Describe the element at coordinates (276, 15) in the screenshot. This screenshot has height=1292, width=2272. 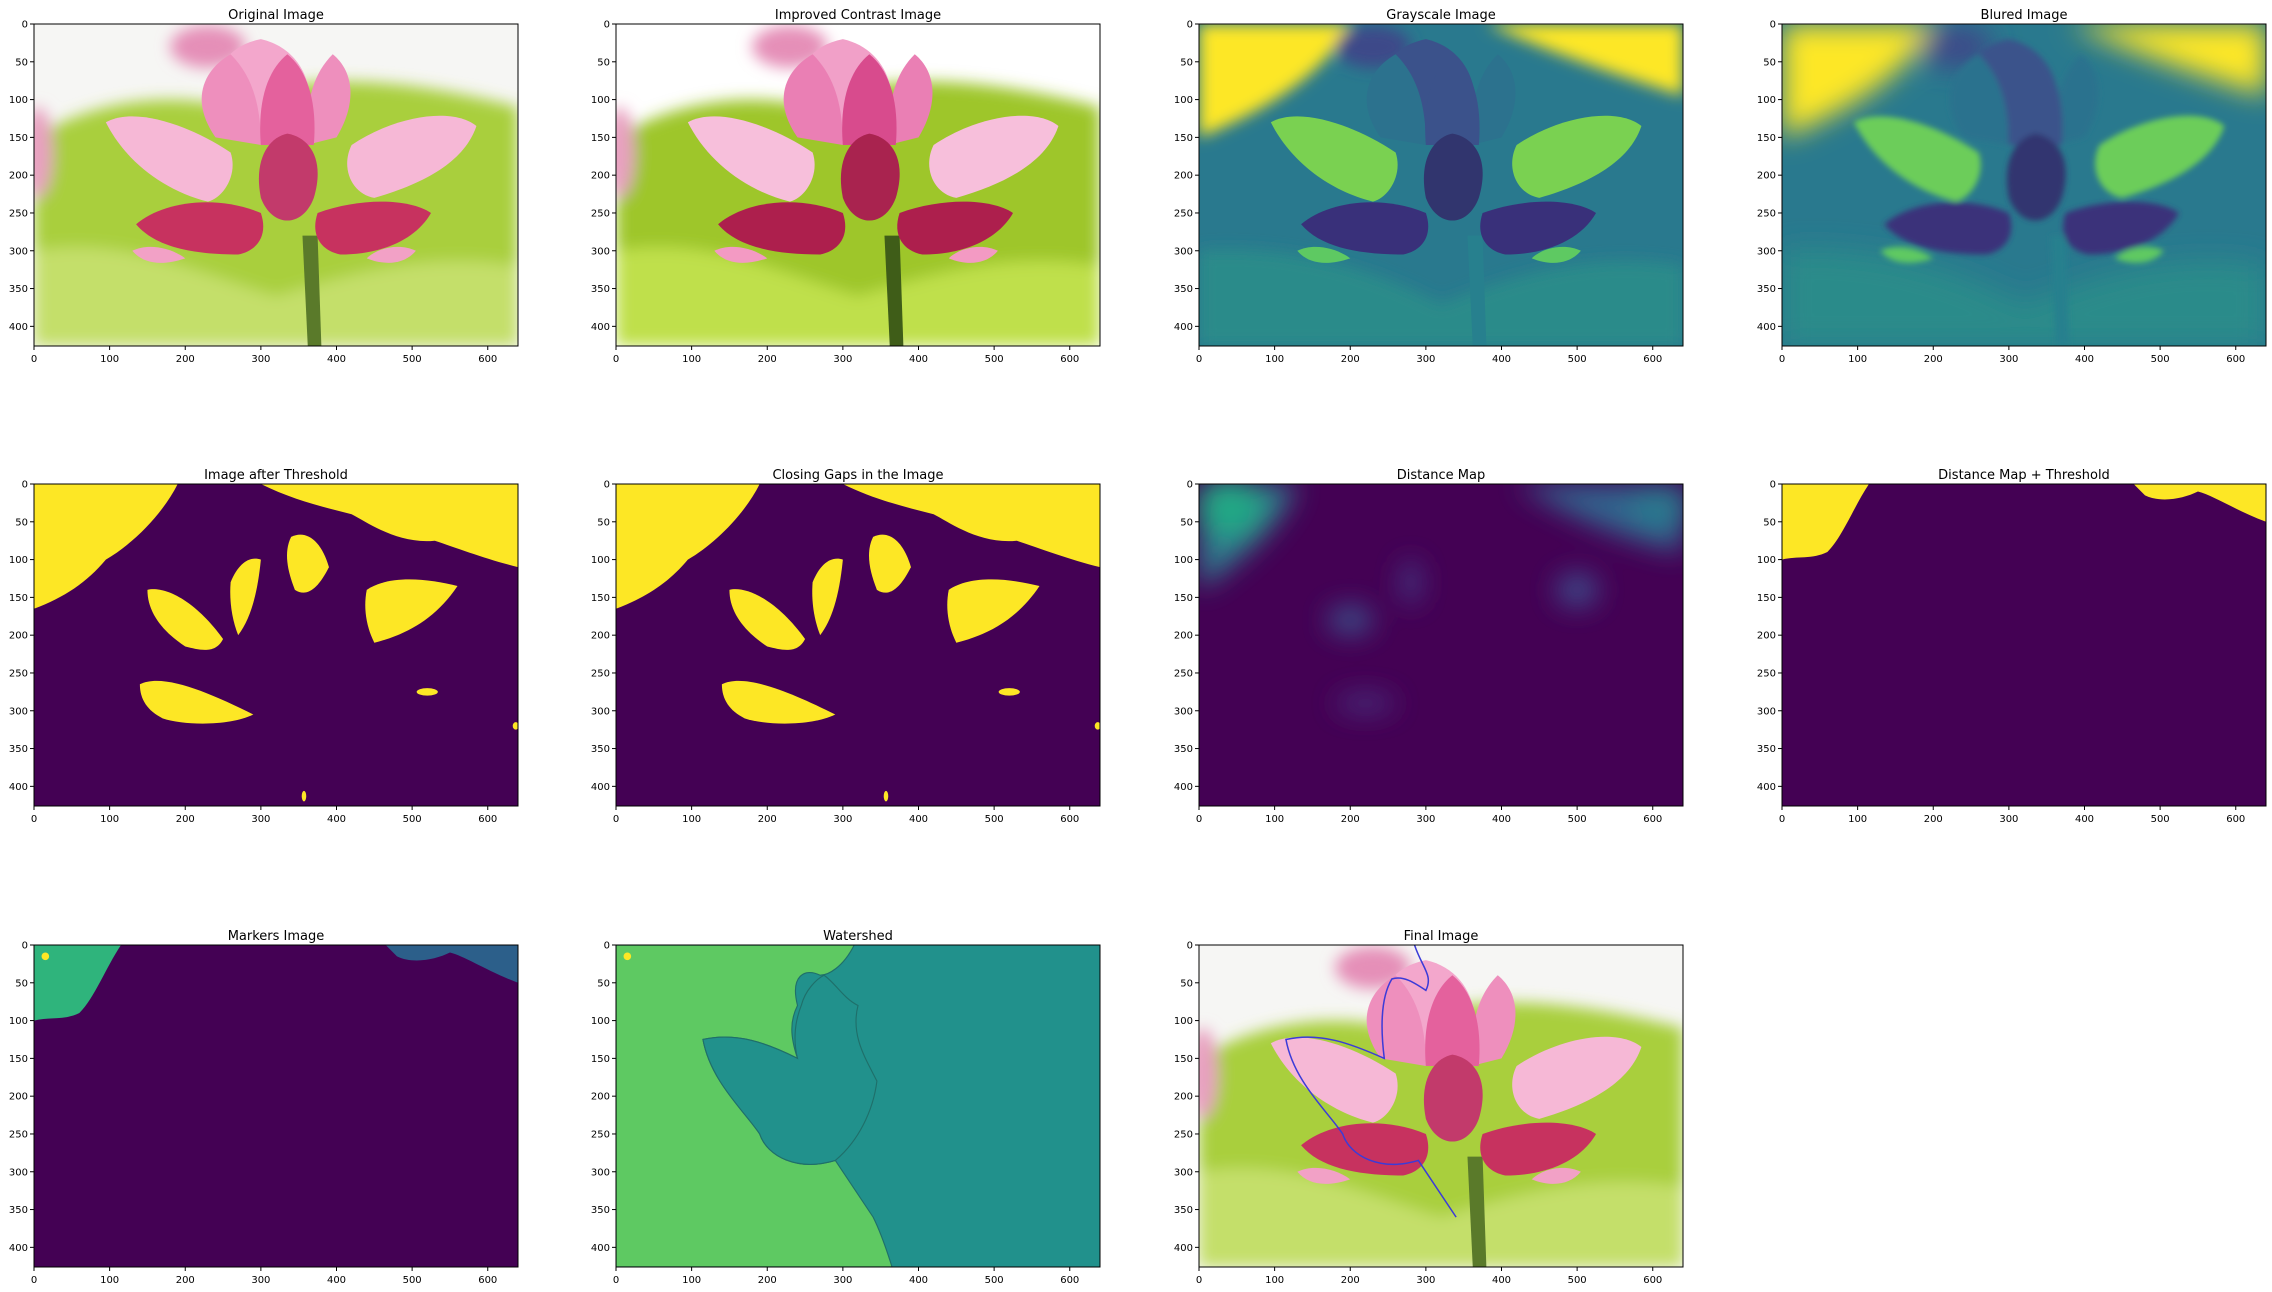
I see `panel-title: Original Image` at that location.